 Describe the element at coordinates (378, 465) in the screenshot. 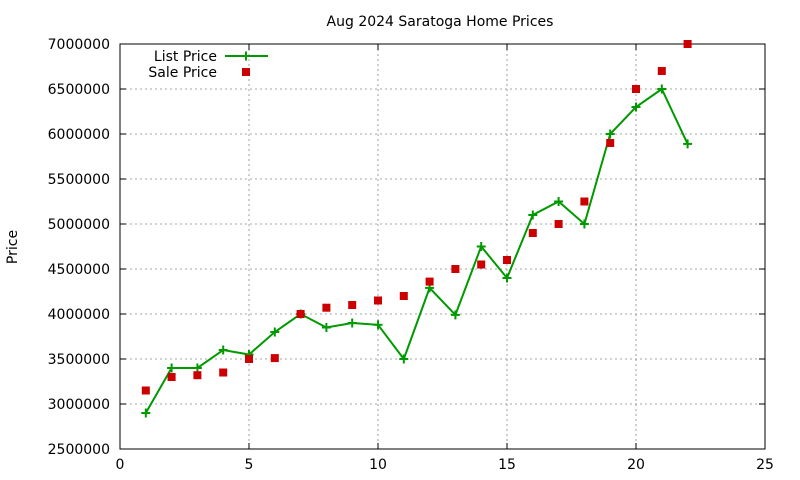

I see `x-tick-label: 10` at that location.